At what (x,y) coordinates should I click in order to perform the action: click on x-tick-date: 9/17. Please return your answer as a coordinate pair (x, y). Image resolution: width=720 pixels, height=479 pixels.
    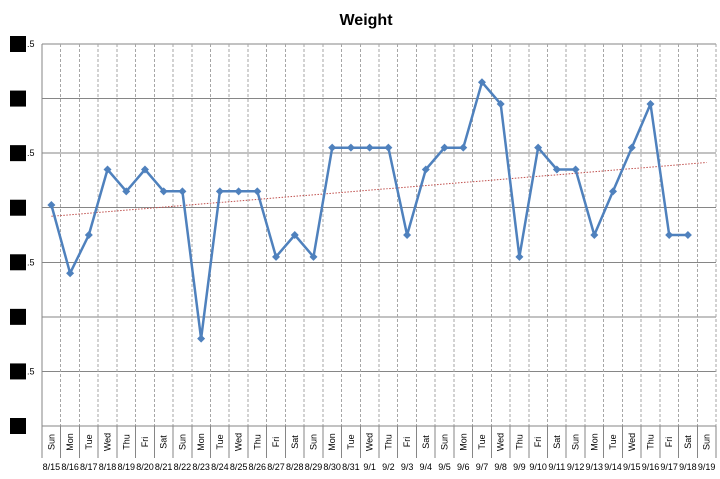
    Looking at the image, I should click on (669, 467).